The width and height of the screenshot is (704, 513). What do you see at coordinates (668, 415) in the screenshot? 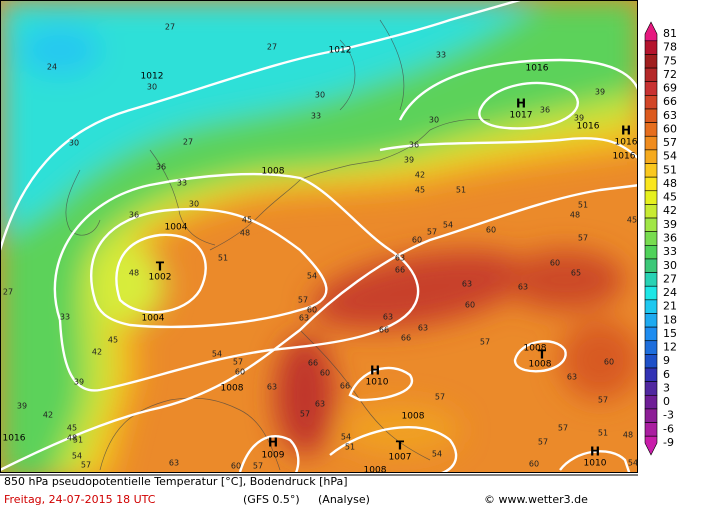
I see `colorbar-label: -3` at bounding box center [668, 415].